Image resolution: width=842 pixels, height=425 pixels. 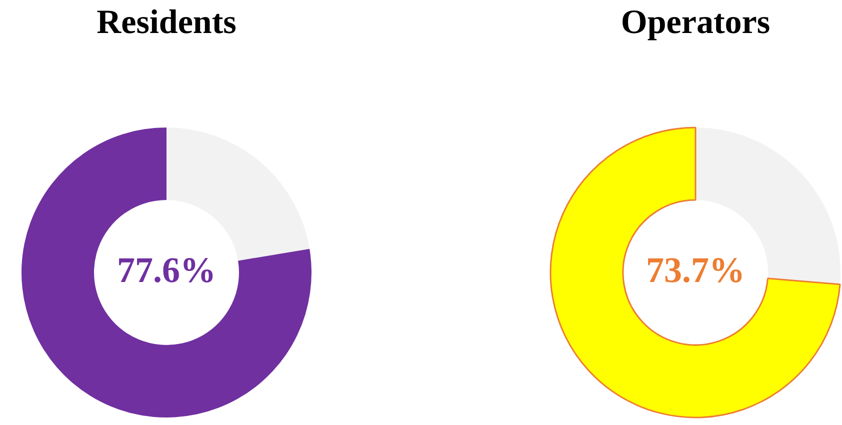 What do you see at coordinates (167, 23) in the screenshot?
I see `chart-title: Residents` at bounding box center [167, 23].